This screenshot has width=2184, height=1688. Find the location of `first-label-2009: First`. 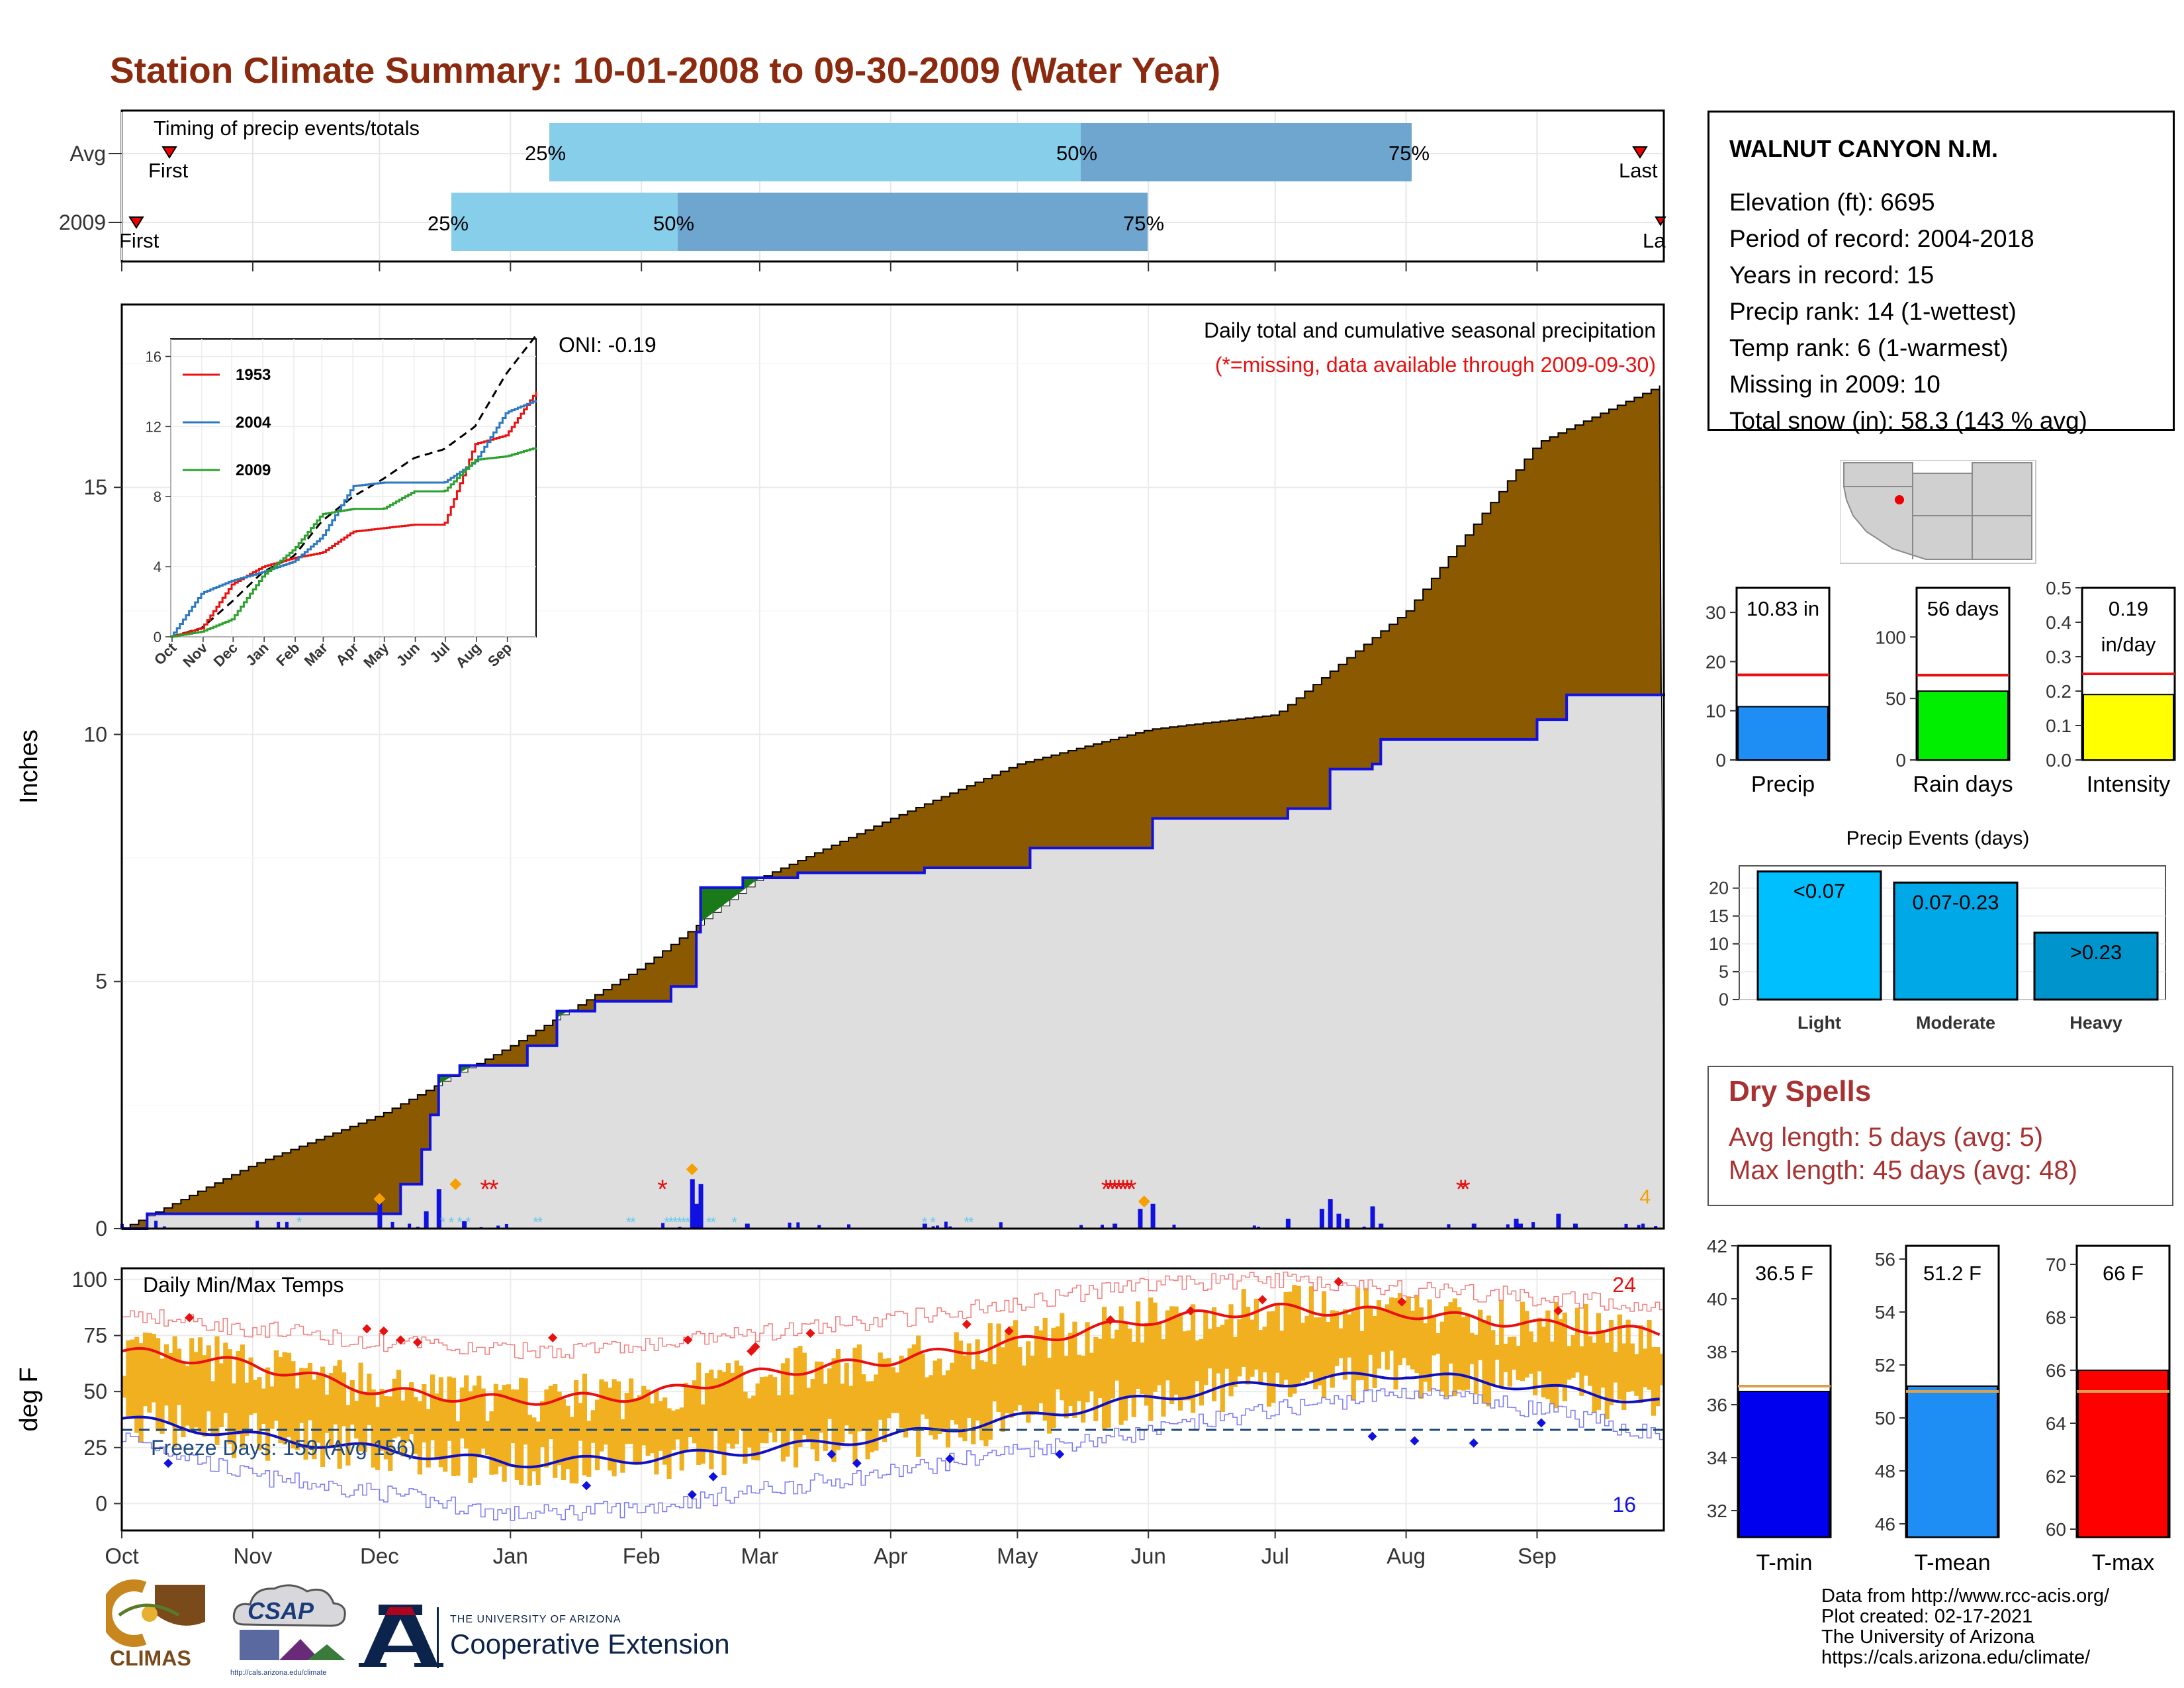

first-label-2009: First is located at coordinates (139, 240).